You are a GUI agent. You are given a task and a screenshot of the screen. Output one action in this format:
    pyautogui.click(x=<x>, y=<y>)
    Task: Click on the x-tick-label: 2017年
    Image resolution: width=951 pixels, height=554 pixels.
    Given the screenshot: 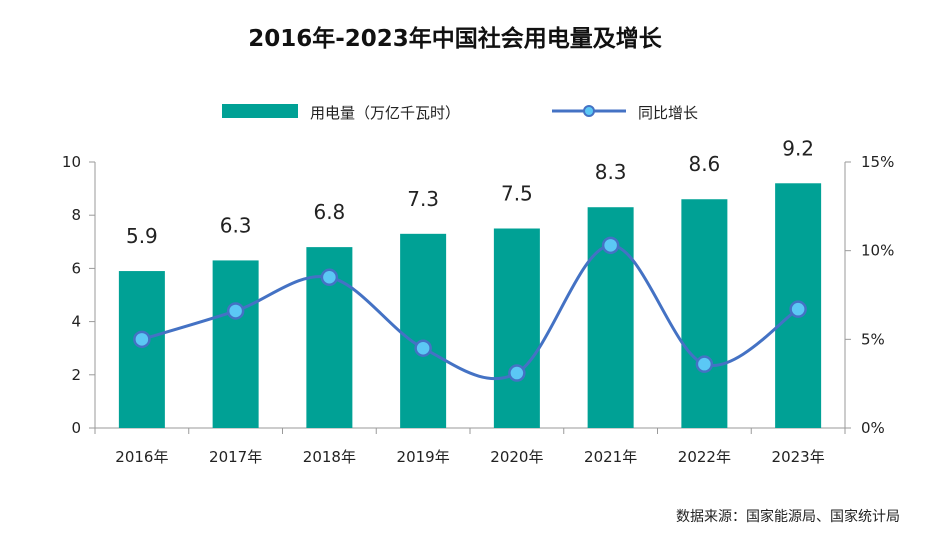 What is the action you would take?
    pyautogui.click(x=235, y=457)
    